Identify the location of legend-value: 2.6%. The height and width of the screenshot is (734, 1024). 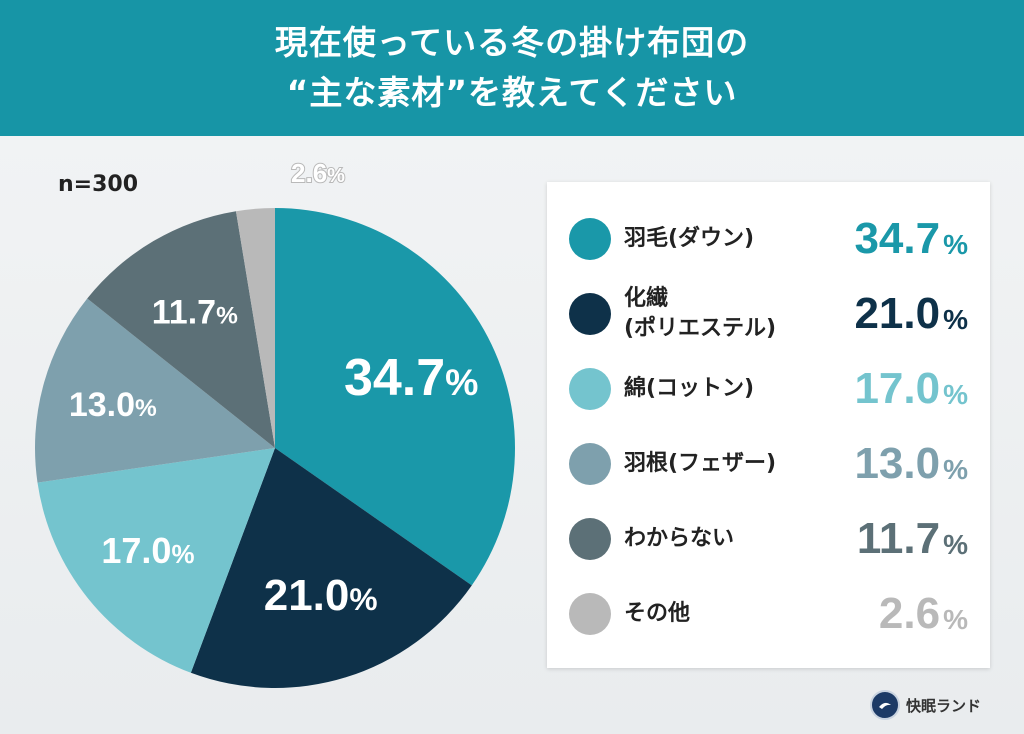
(923, 613).